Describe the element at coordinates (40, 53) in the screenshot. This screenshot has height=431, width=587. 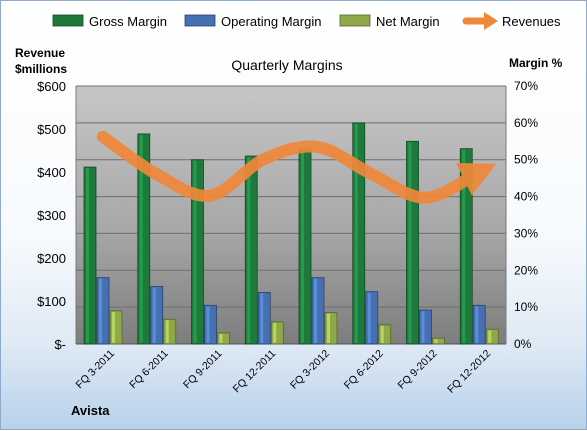
I see `left-axis-title-line1: Revenue` at that location.